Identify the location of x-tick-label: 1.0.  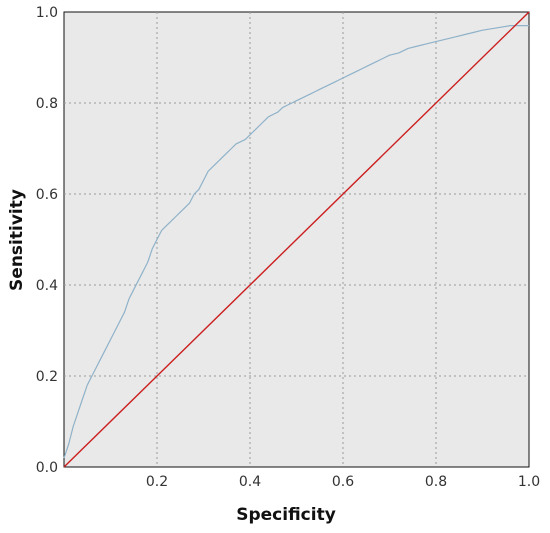
(529, 482).